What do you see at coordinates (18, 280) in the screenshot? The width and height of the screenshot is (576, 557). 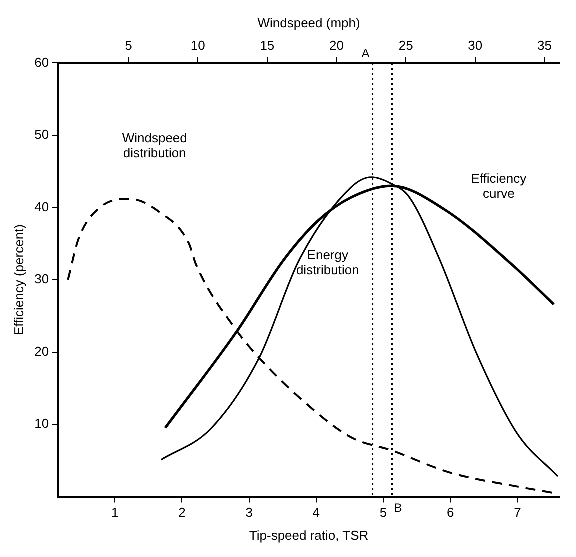 I see `y-axis-title: Efficiency (percent)` at bounding box center [18, 280].